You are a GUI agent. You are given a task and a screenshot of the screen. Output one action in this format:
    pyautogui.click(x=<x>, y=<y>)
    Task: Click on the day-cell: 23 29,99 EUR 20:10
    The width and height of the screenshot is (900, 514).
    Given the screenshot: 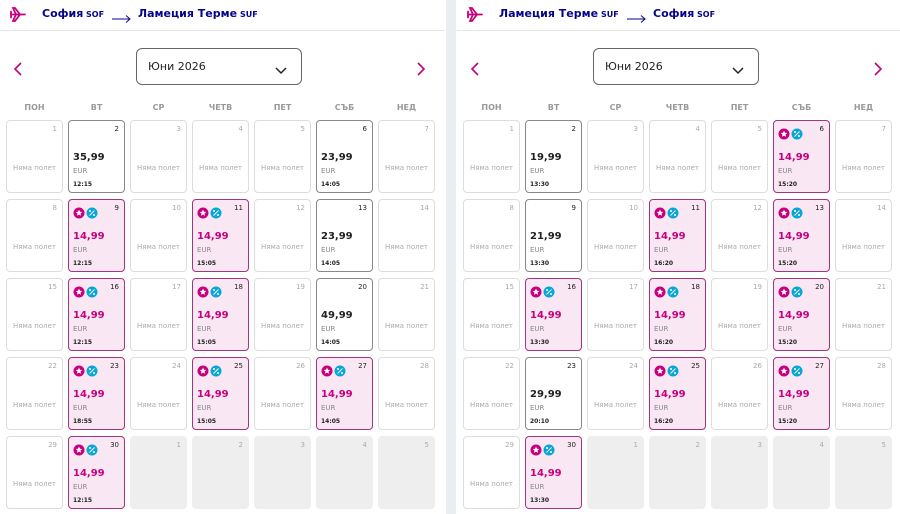 What is the action you would take?
    pyautogui.click(x=553, y=393)
    